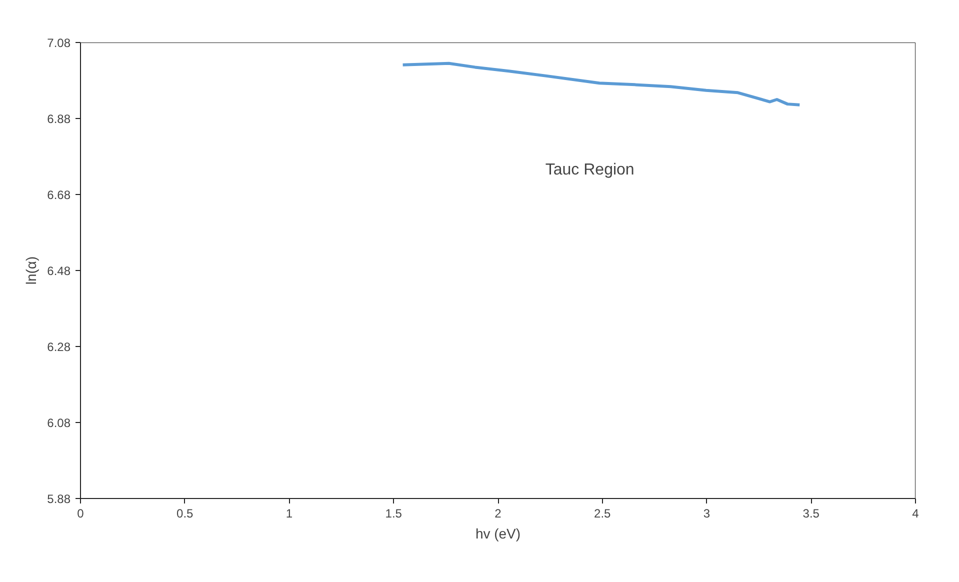 This screenshot has height=582, width=959. Describe the element at coordinates (31, 270) in the screenshot. I see `y-axis-title: ln(α)` at that location.